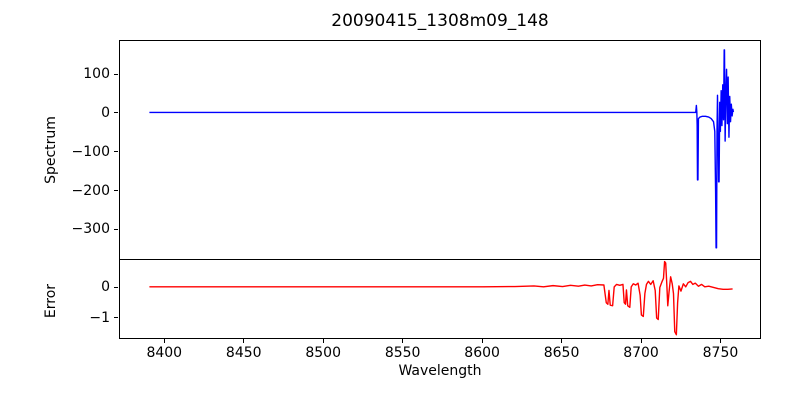  I want to click on y-tick-label: −300, so click(90, 229).